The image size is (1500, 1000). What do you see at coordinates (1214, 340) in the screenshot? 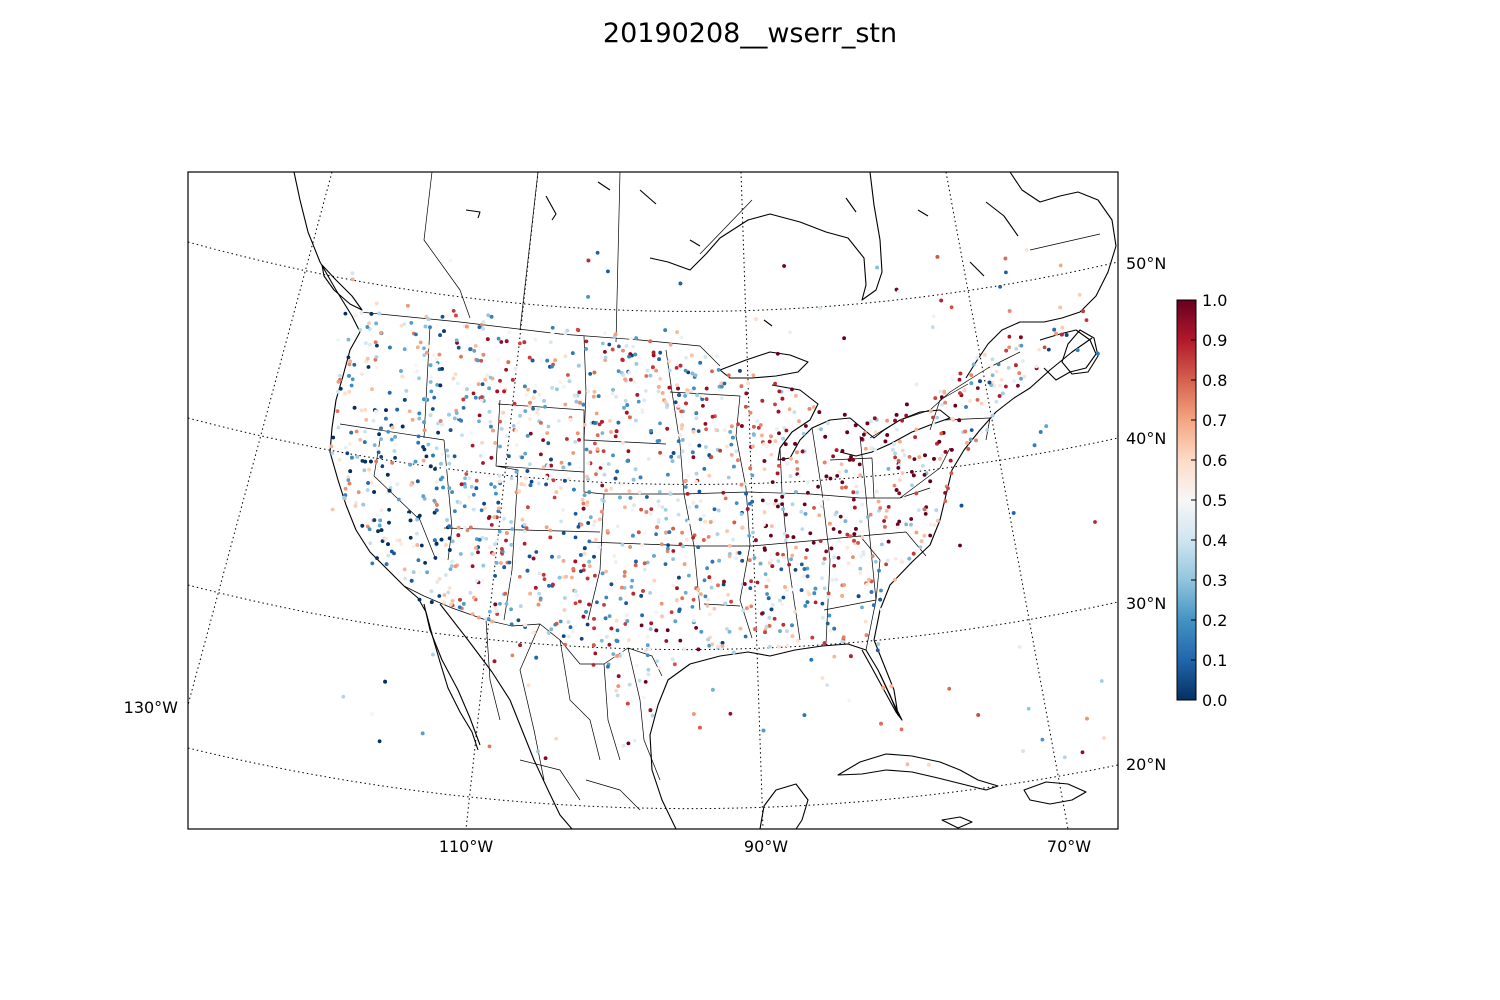
I see `colorbar-tick-label: 0.9` at bounding box center [1214, 340].